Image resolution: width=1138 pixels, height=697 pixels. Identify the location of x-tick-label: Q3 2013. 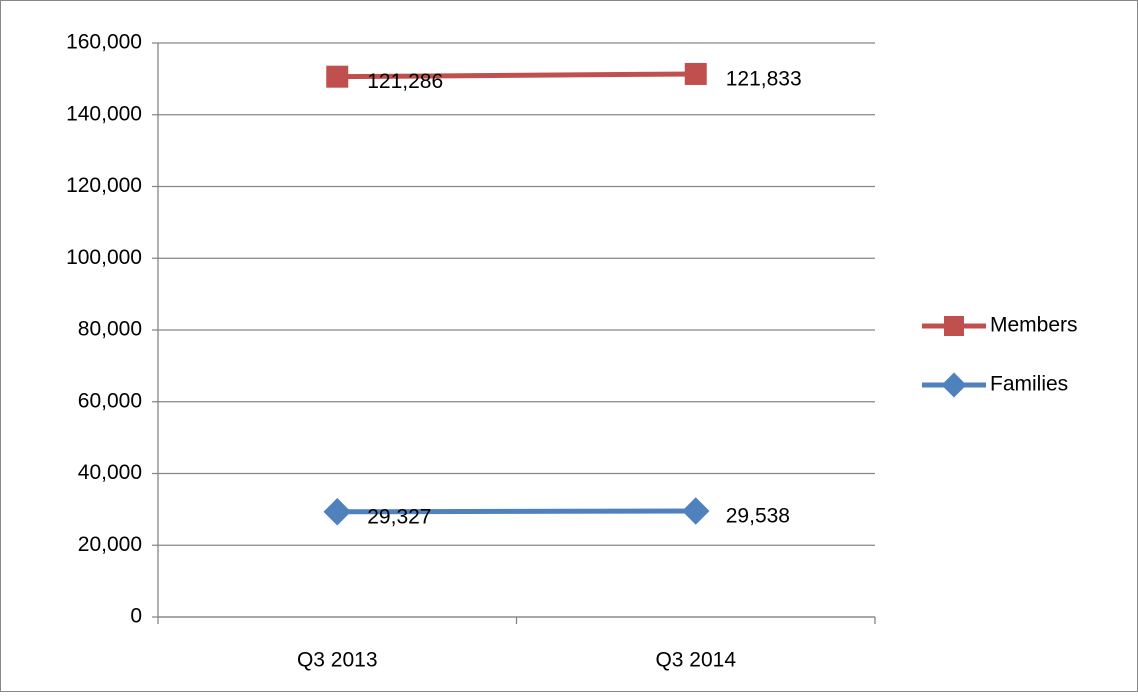
(337, 660).